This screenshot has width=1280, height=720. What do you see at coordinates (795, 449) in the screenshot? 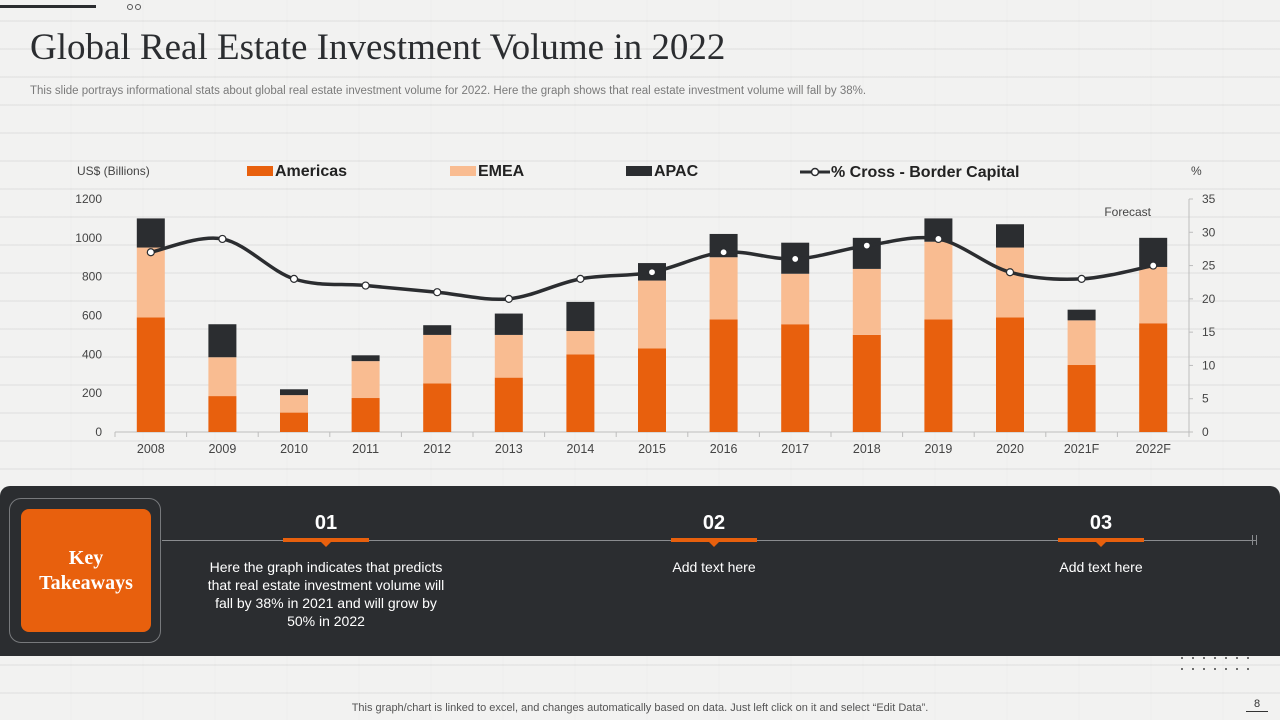
I see `x-tick-label: 2017` at bounding box center [795, 449].